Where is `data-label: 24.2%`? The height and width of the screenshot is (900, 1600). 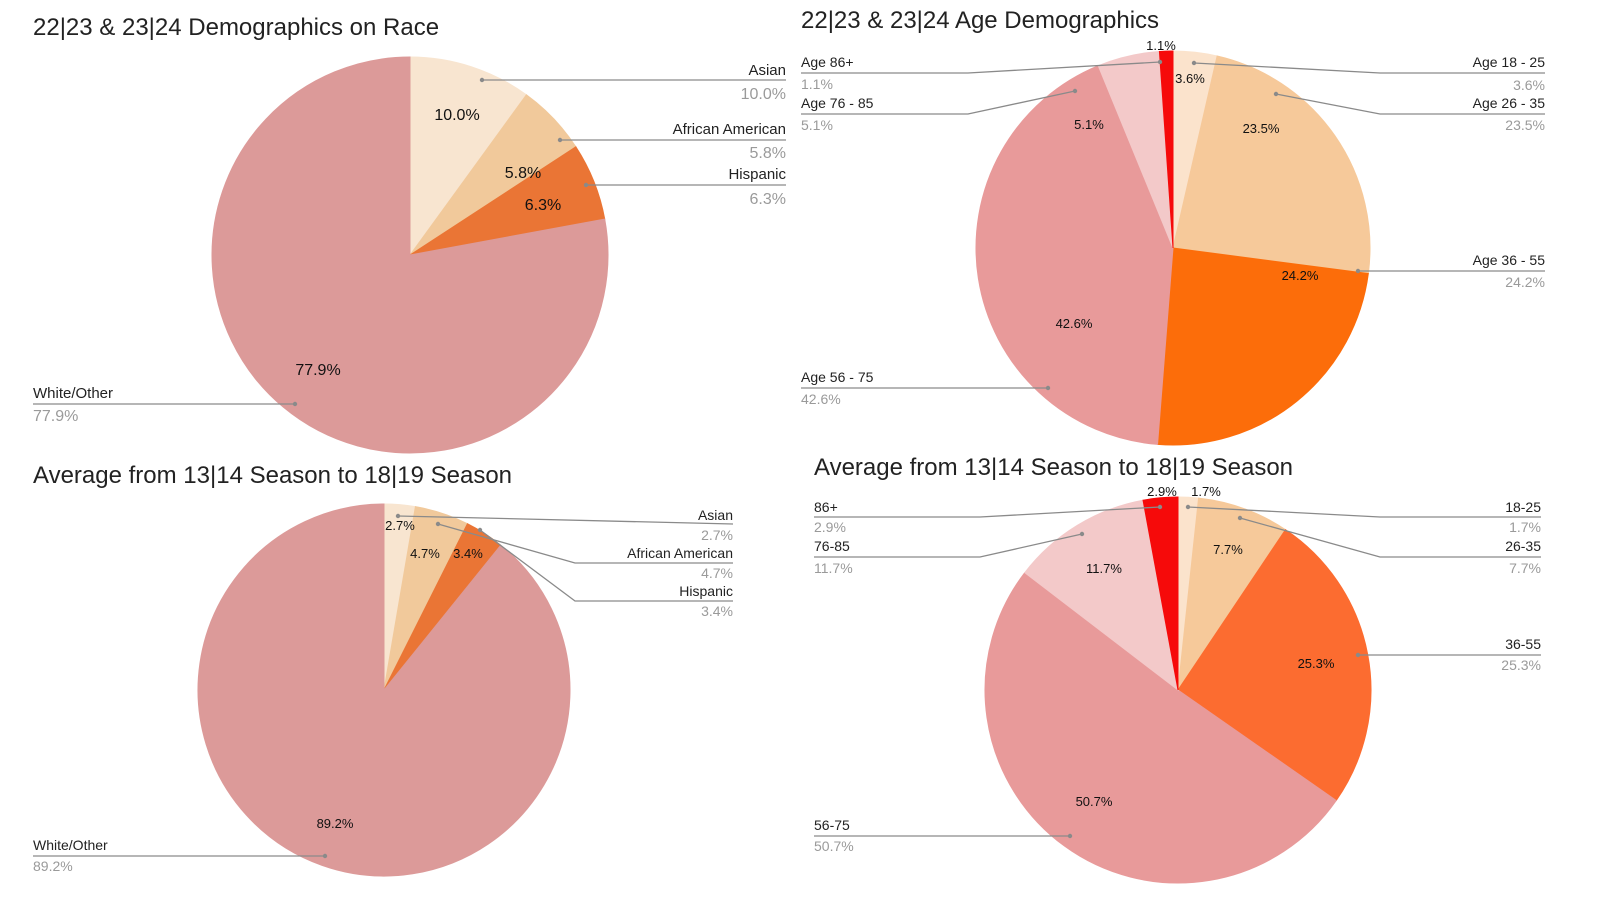 data-label: 24.2% is located at coordinates (1300, 275).